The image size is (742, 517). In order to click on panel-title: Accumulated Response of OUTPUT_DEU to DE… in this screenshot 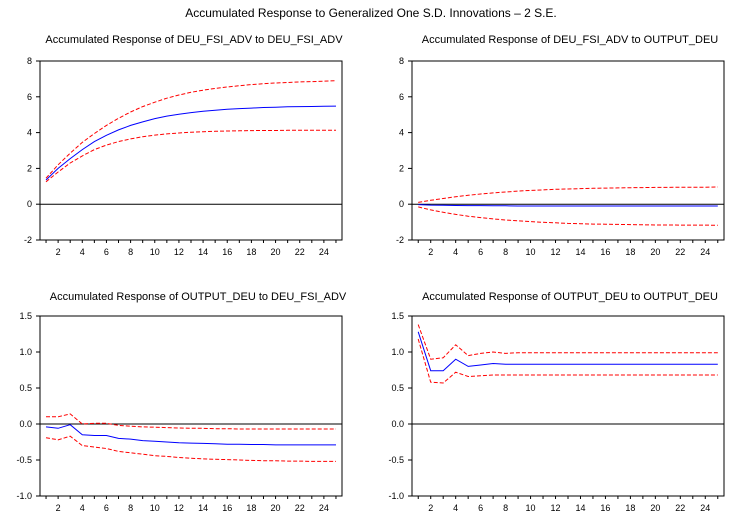, I will do `click(198, 297)`.